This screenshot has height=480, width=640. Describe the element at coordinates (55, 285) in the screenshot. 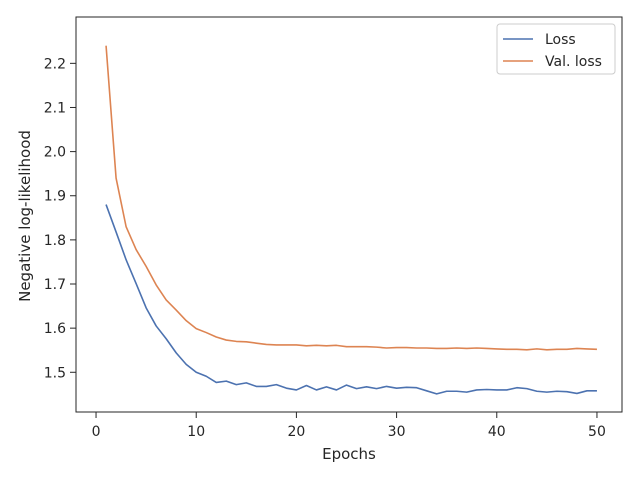

I see `y-tick-label: 1.7` at that location.